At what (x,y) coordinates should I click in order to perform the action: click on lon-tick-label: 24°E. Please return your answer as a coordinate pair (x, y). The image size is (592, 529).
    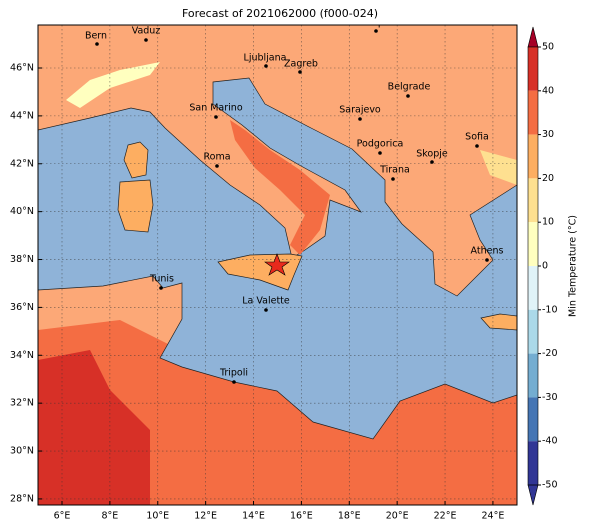
    Looking at the image, I should click on (492, 516).